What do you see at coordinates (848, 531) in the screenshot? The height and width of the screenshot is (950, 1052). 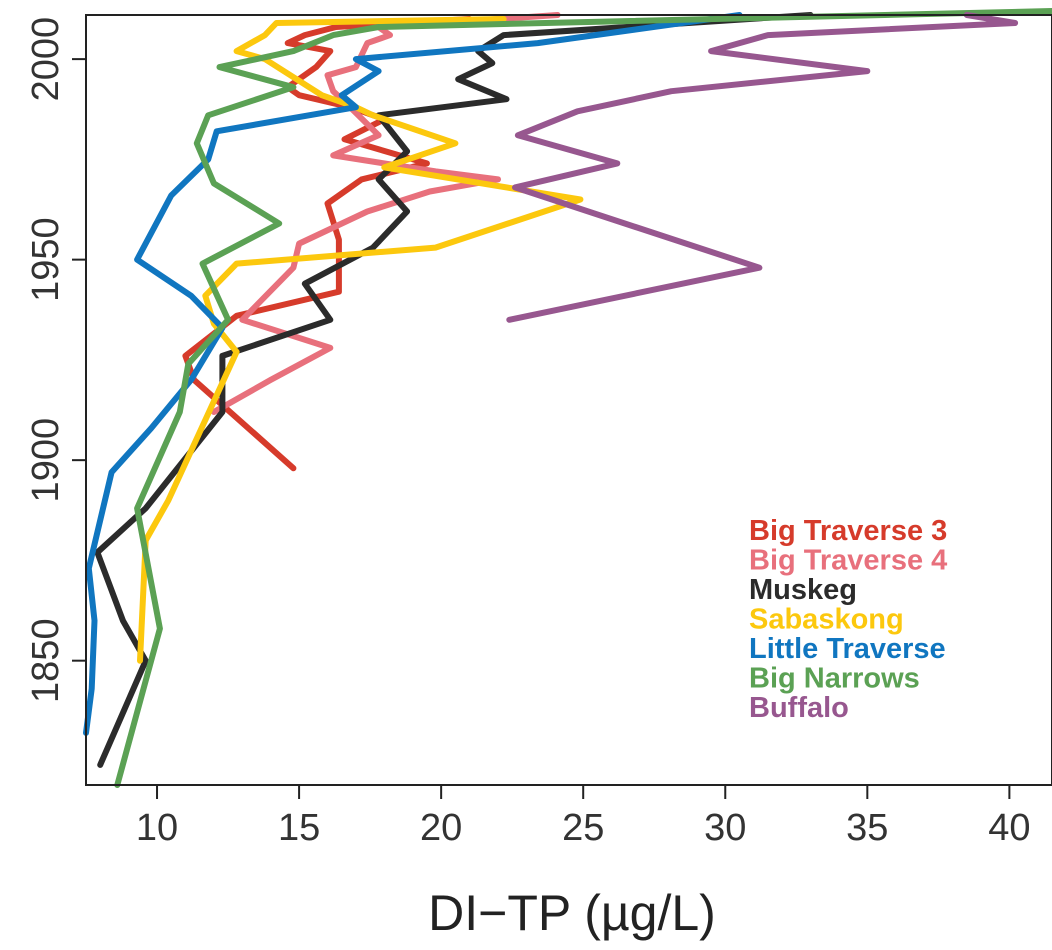 I see `legend-entry-0: Big Traverse 3` at bounding box center [848, 531].